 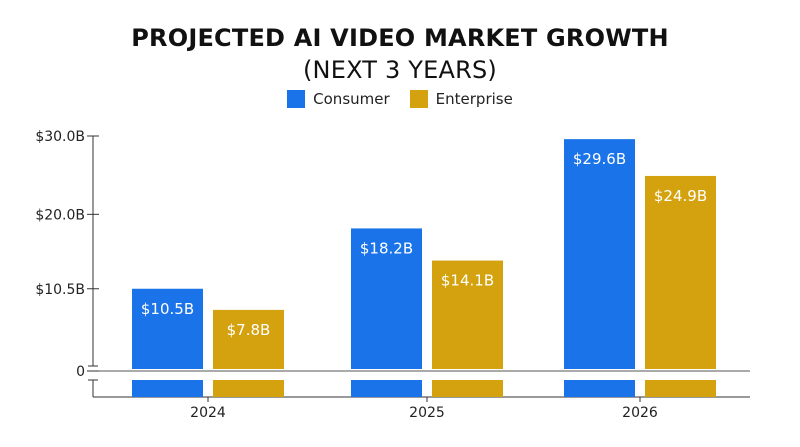 I want to click on legend-label-enterprise: Enterprise, so click(x=474, y=99).